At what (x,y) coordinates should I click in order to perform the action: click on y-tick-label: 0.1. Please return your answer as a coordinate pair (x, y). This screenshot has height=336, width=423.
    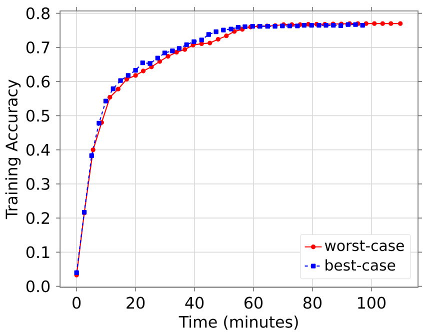
    Looking at the image, I should click on (38, 252).